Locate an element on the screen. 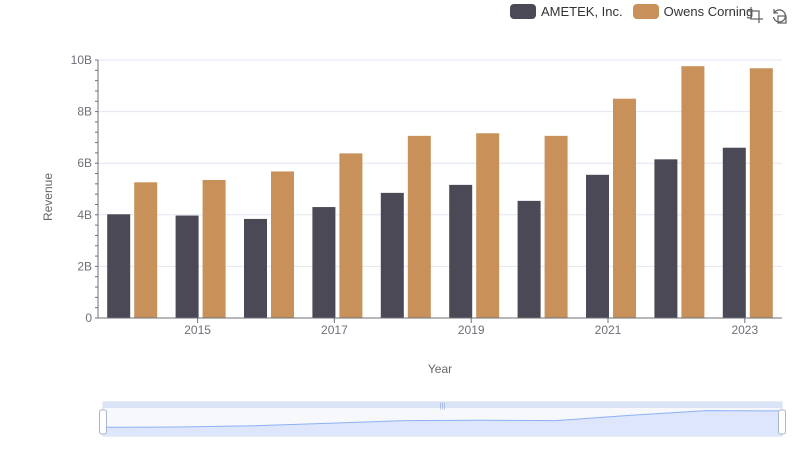 This screenshot has width=800, height=461. bar-owens-corning-2019 is located at coordinates (488, 225).